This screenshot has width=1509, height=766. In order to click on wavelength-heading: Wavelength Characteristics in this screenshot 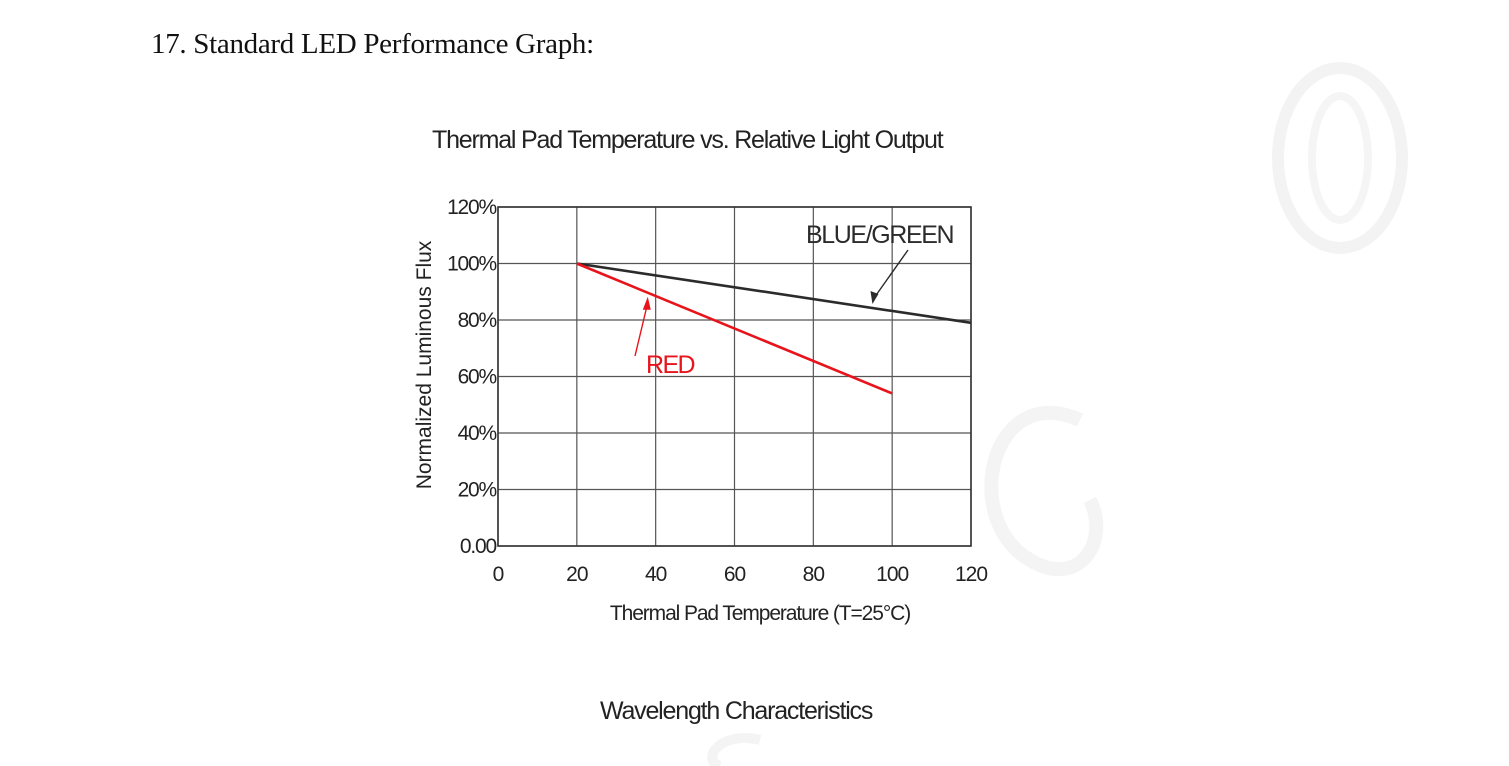, I will do `click(736, 711)`.